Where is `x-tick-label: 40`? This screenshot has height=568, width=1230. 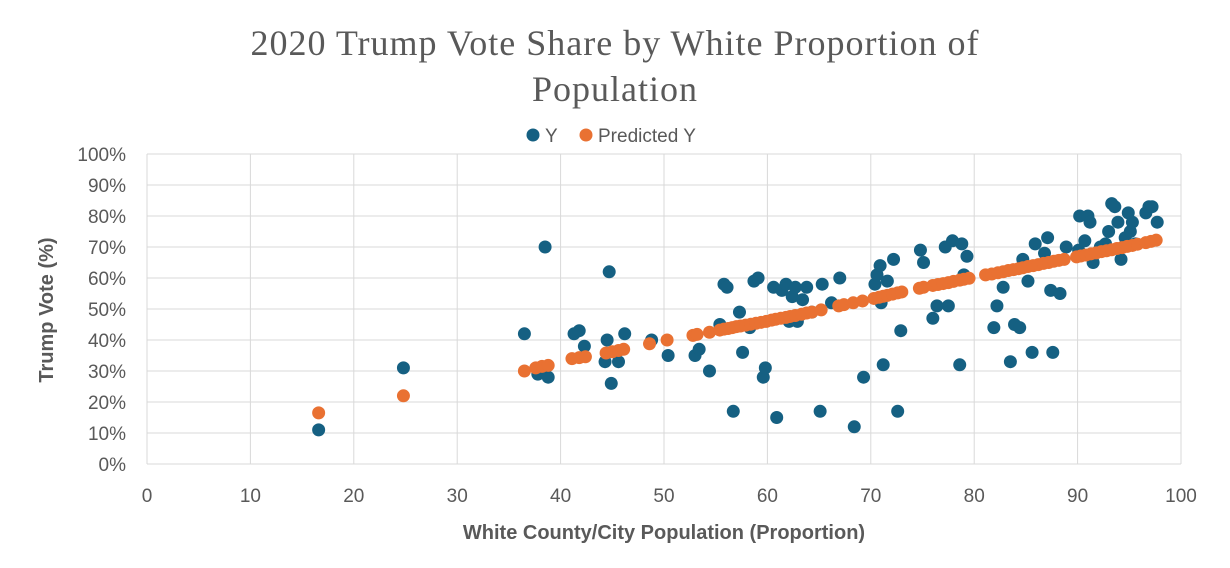
x-tick-label: 40 is located at coordinates (560, 496).